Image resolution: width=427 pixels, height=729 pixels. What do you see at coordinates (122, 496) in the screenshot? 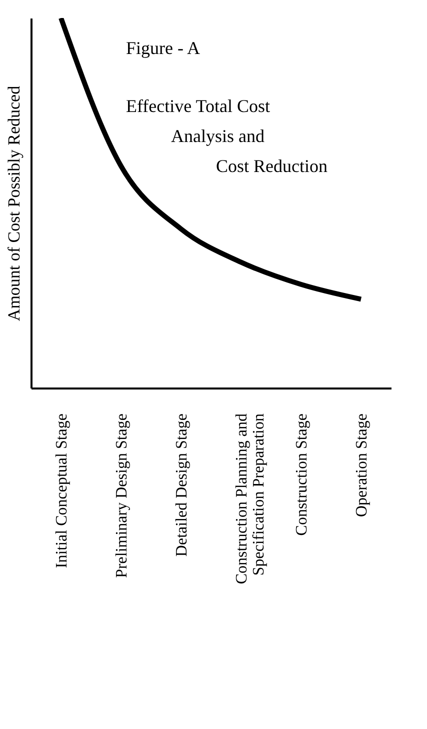
I see `x-tick-label: Preliminary Design Stage` at bounding box center [122, 496].